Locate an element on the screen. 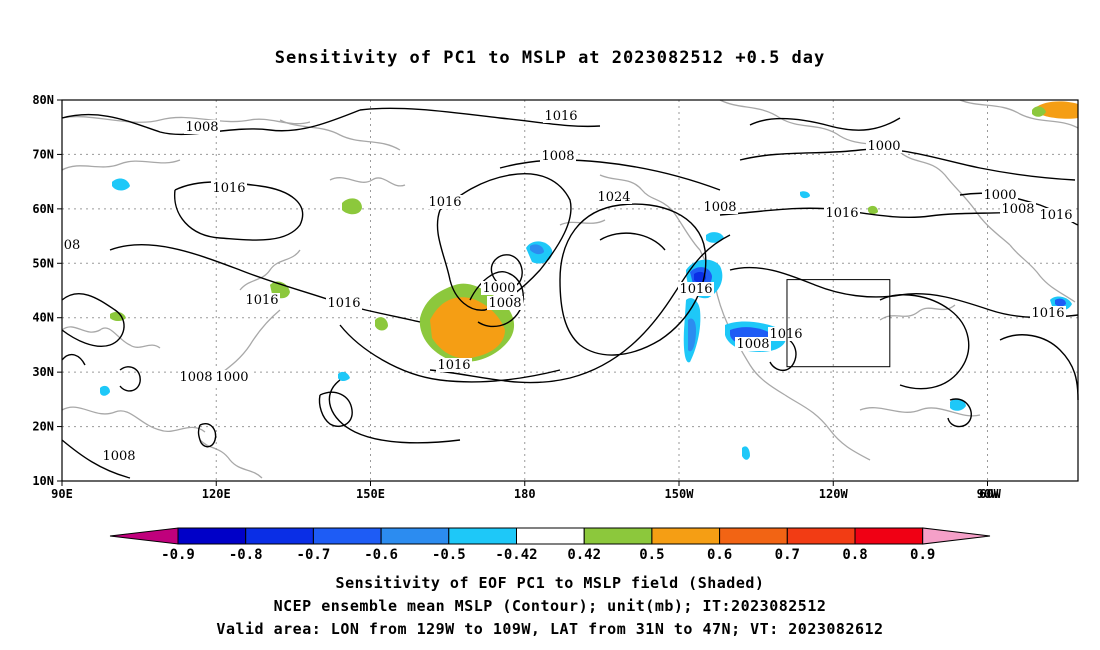 This screenshot has height=650, width=1100. lon-tick-label: 150W is located at coordinates (680, 494).